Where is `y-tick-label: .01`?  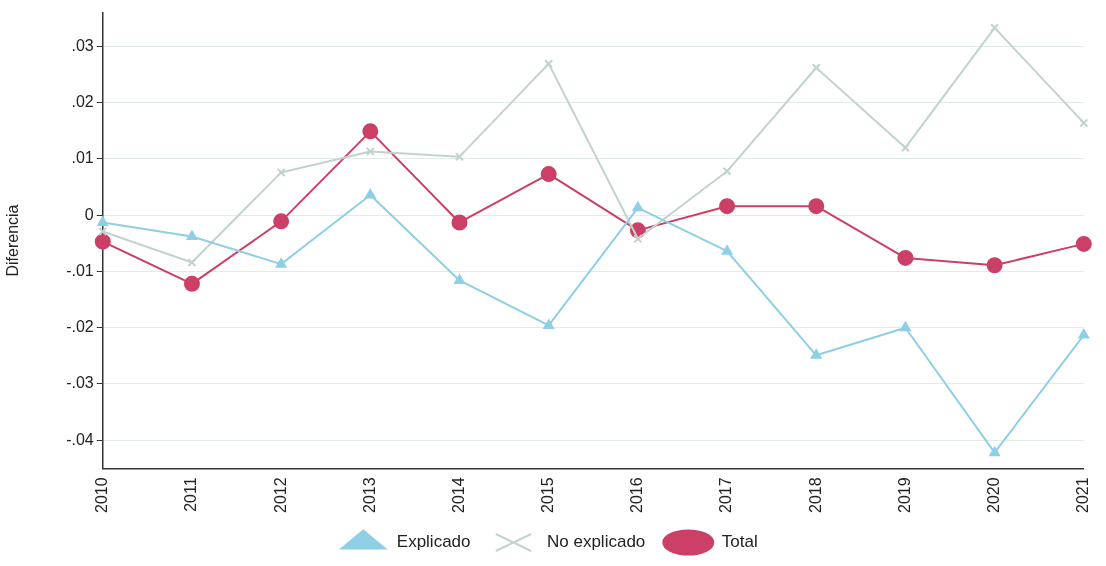 y-tick-label: .01 is located at coordinates (82, 158).